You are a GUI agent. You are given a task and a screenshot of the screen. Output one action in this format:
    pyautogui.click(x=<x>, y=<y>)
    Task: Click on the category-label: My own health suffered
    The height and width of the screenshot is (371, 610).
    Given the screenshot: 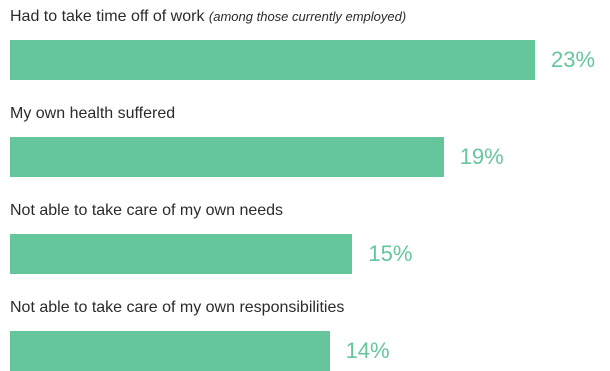 What is the action you would take?
    pyautogui.click(x=92, y=114)
    